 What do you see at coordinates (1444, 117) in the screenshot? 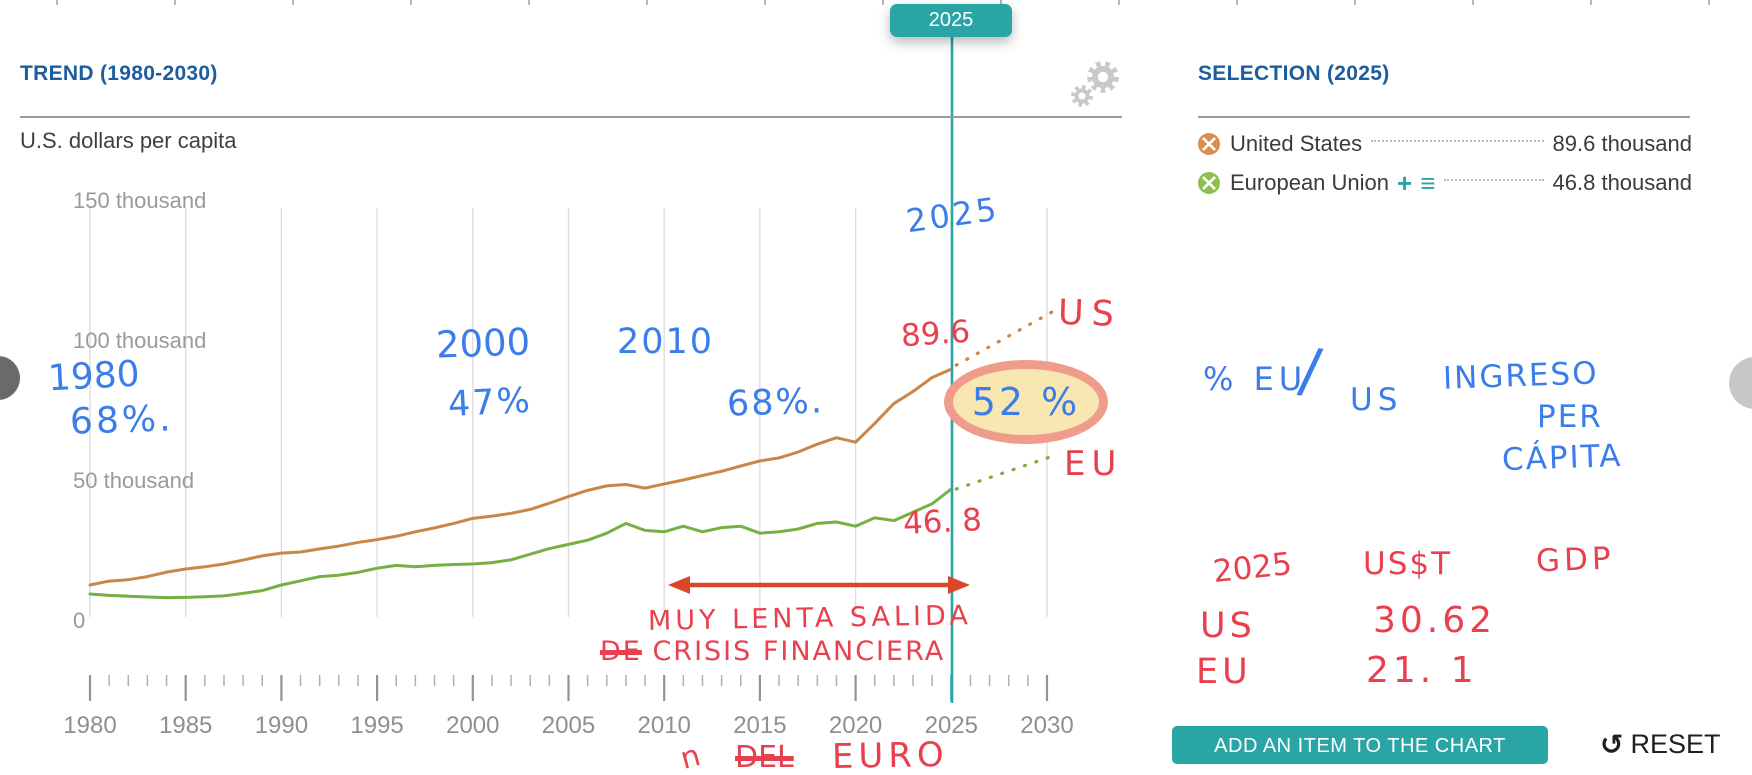
I see `selection-panel-divider` at bounding box center [1444, 117].